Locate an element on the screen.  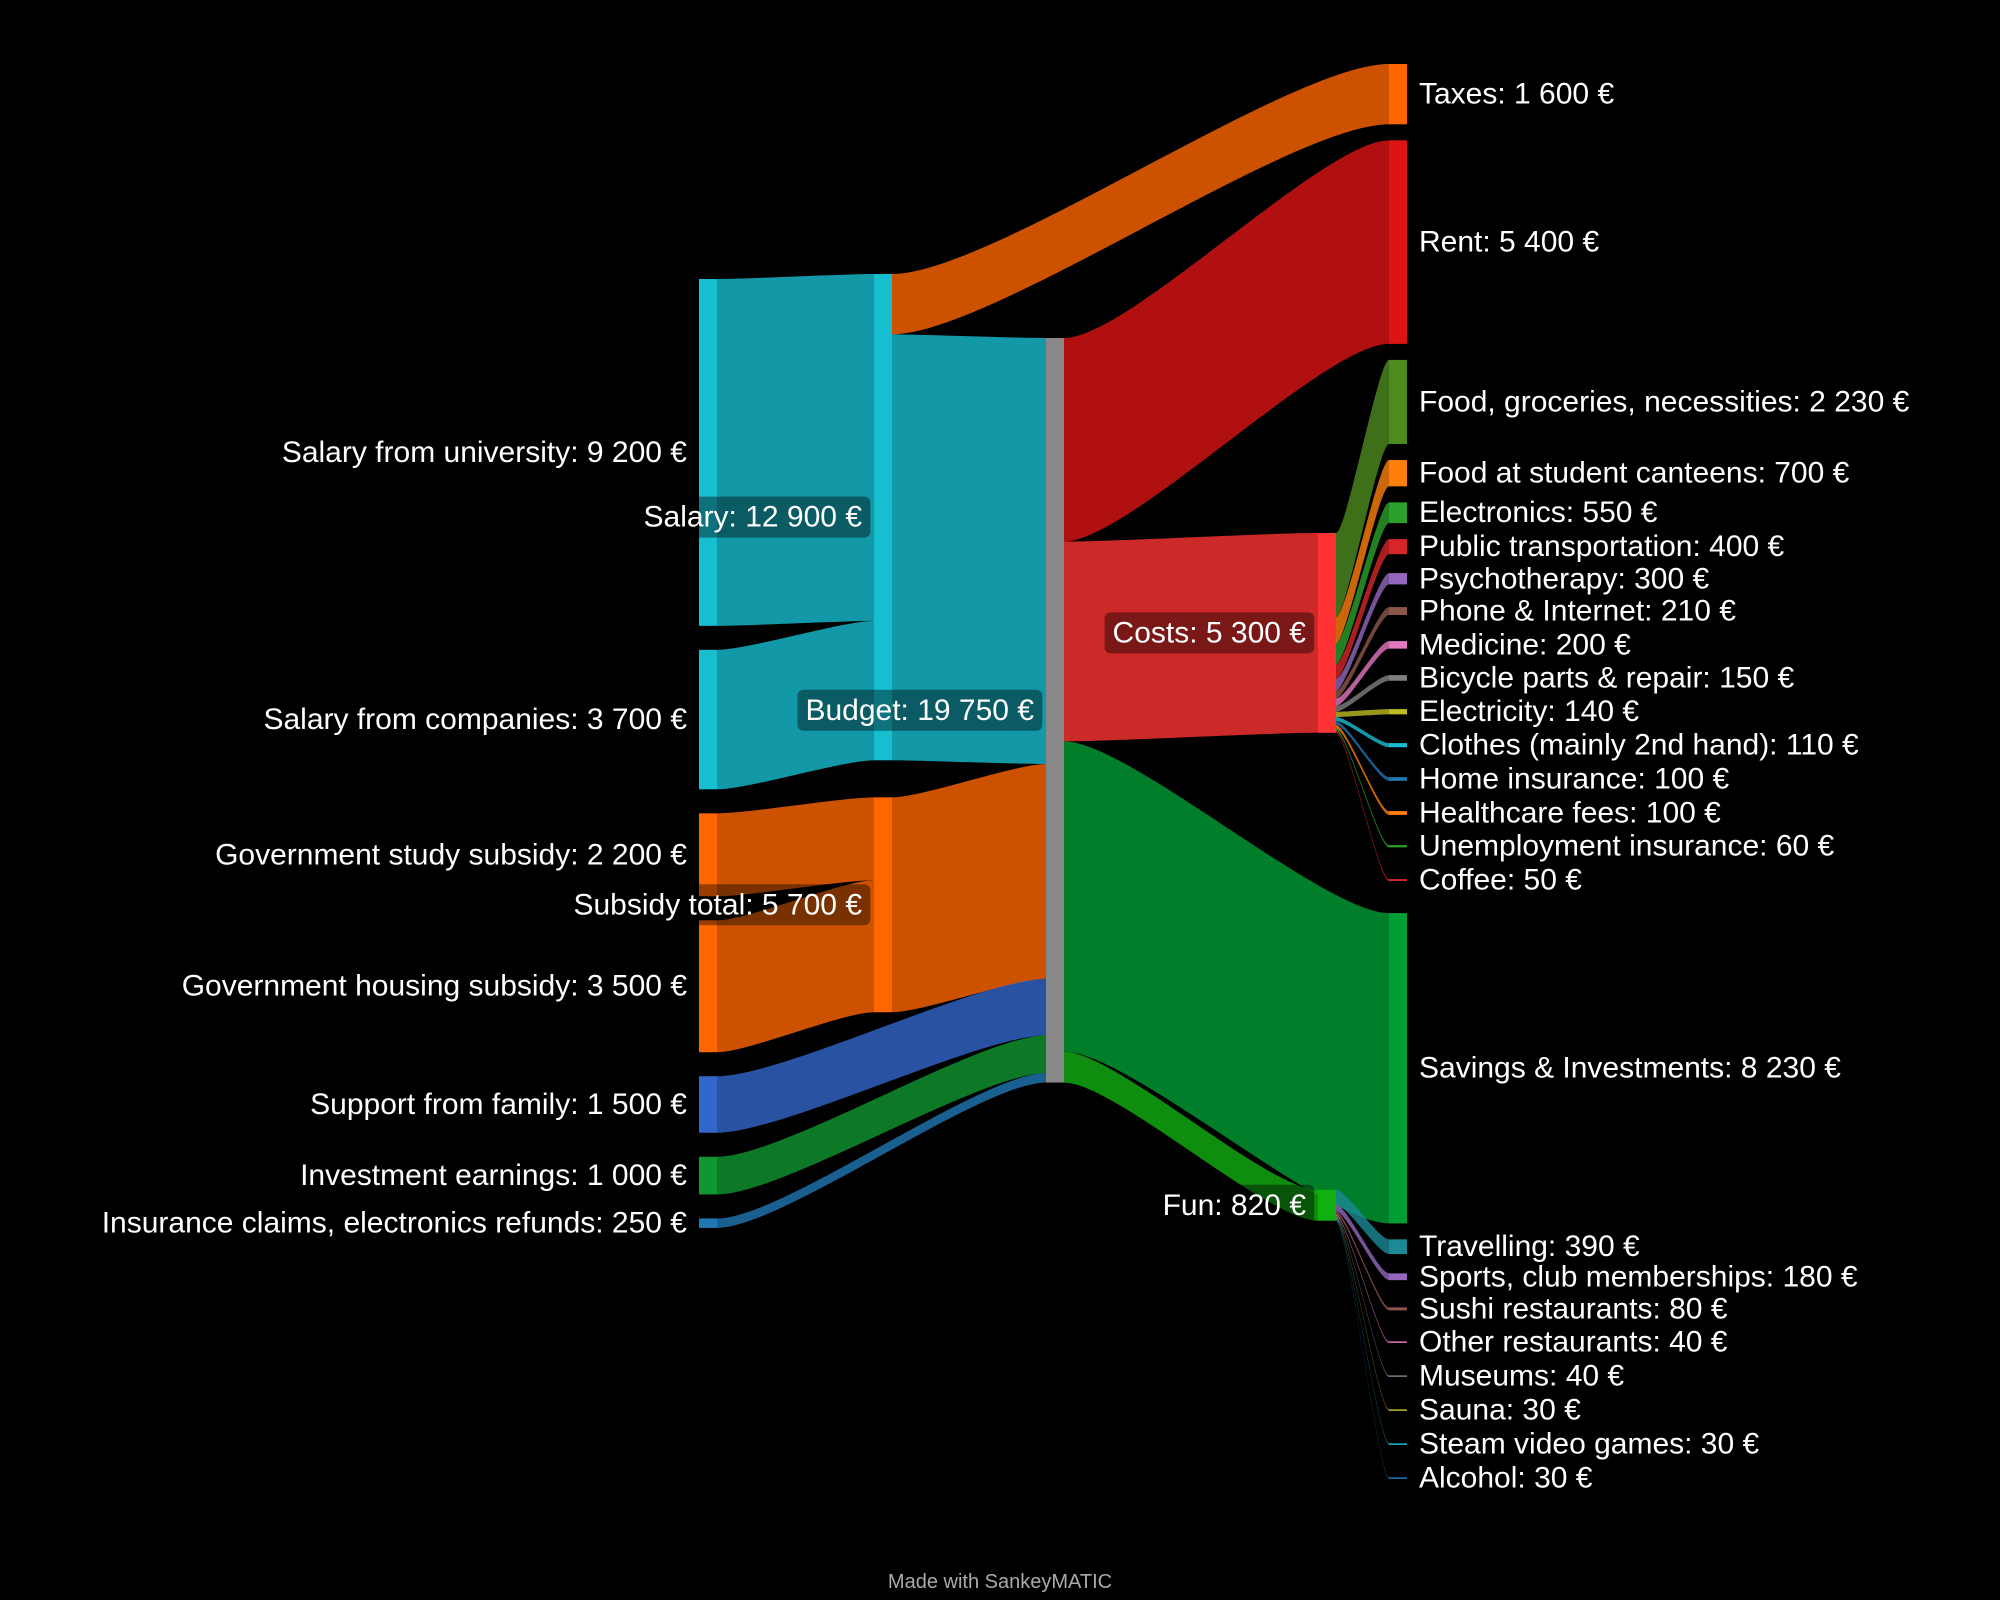
node-label: Budget: 19 750 € is located at coordinates (919, 710).